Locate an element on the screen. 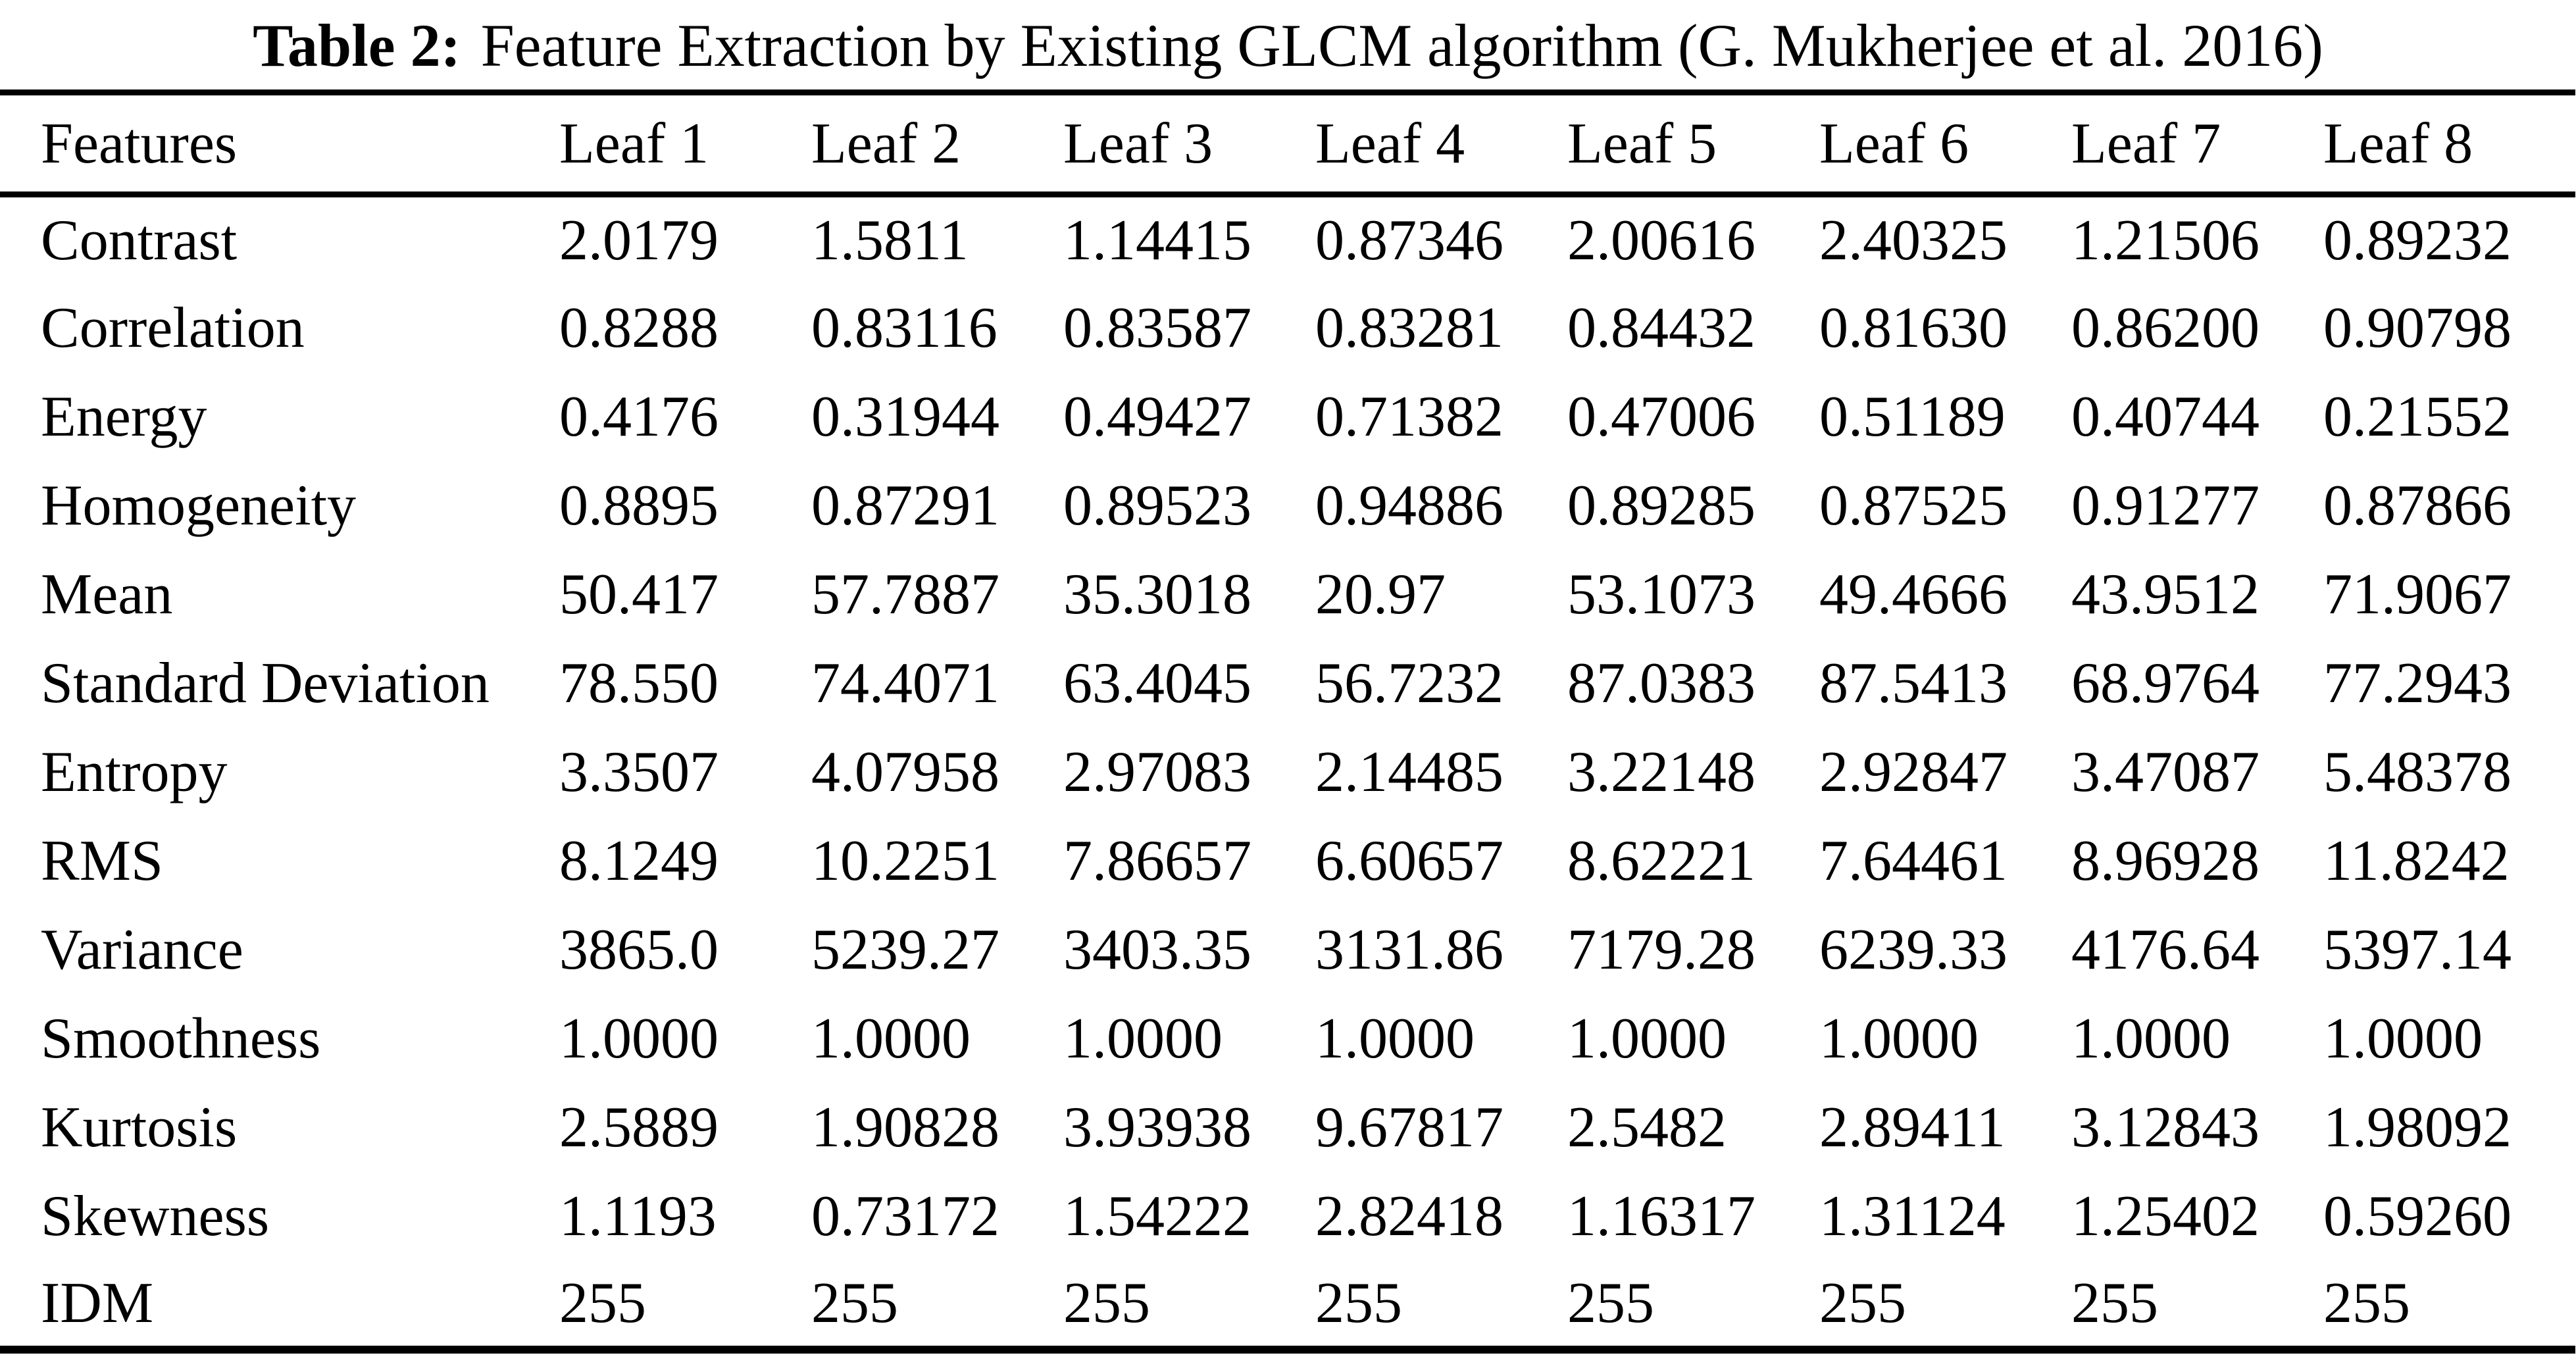 Image resolution: width=2576 pixels, height=1372 pixels. value-cell: 6.60657 is located at coordinates (1409, 860).